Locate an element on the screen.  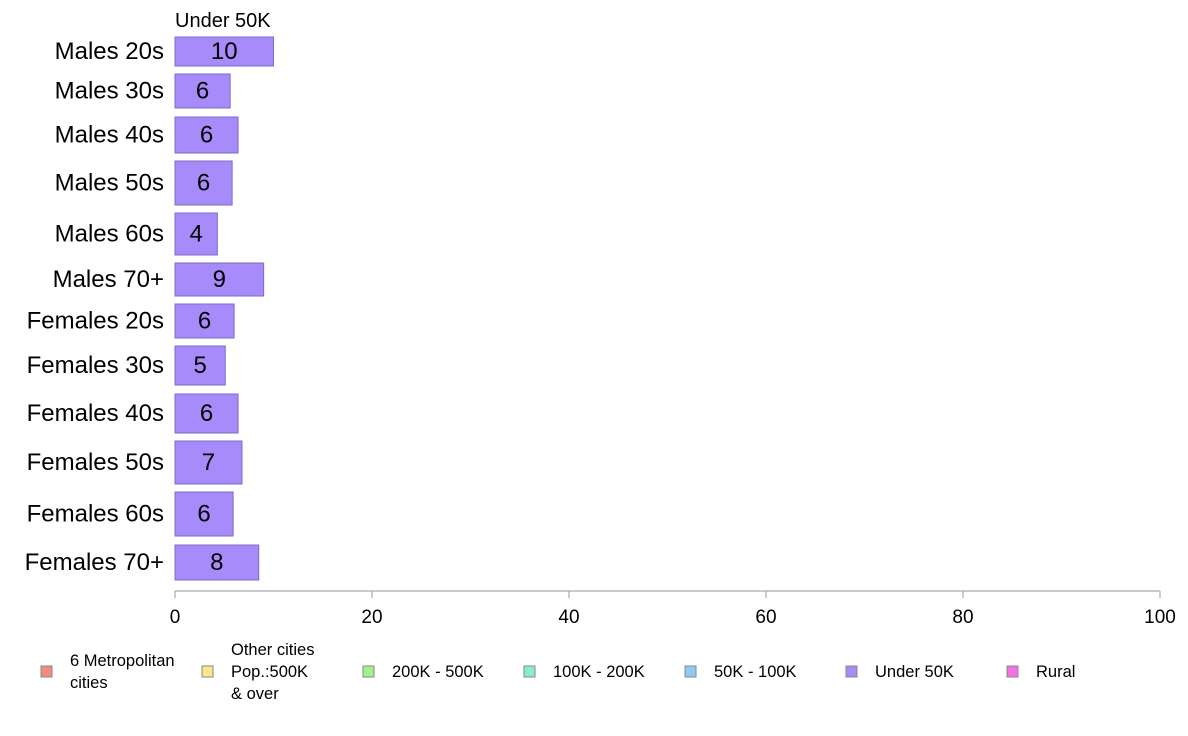
category-label: Females 30s is located at coordinates (95, 365).